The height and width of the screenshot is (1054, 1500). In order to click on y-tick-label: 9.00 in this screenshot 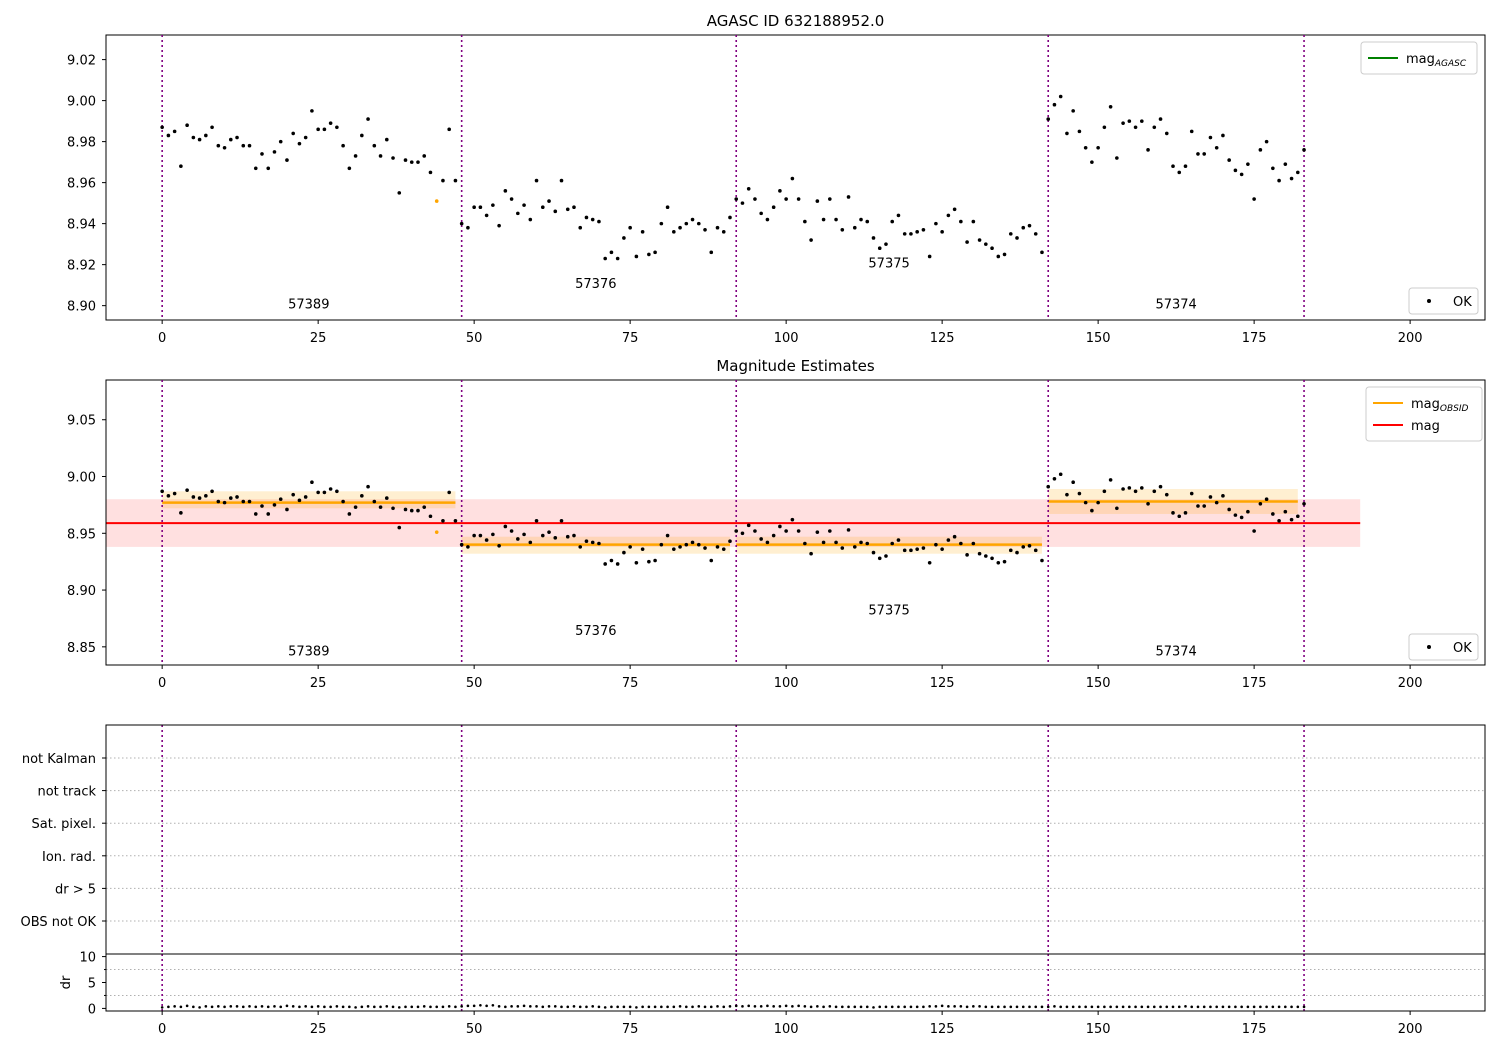, I will do `click(81, 478)`.